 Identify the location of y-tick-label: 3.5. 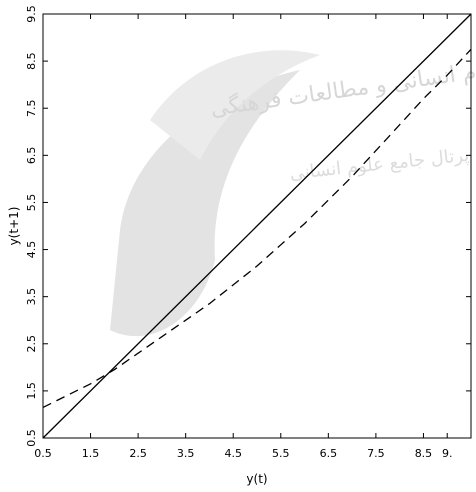
(31, 297).